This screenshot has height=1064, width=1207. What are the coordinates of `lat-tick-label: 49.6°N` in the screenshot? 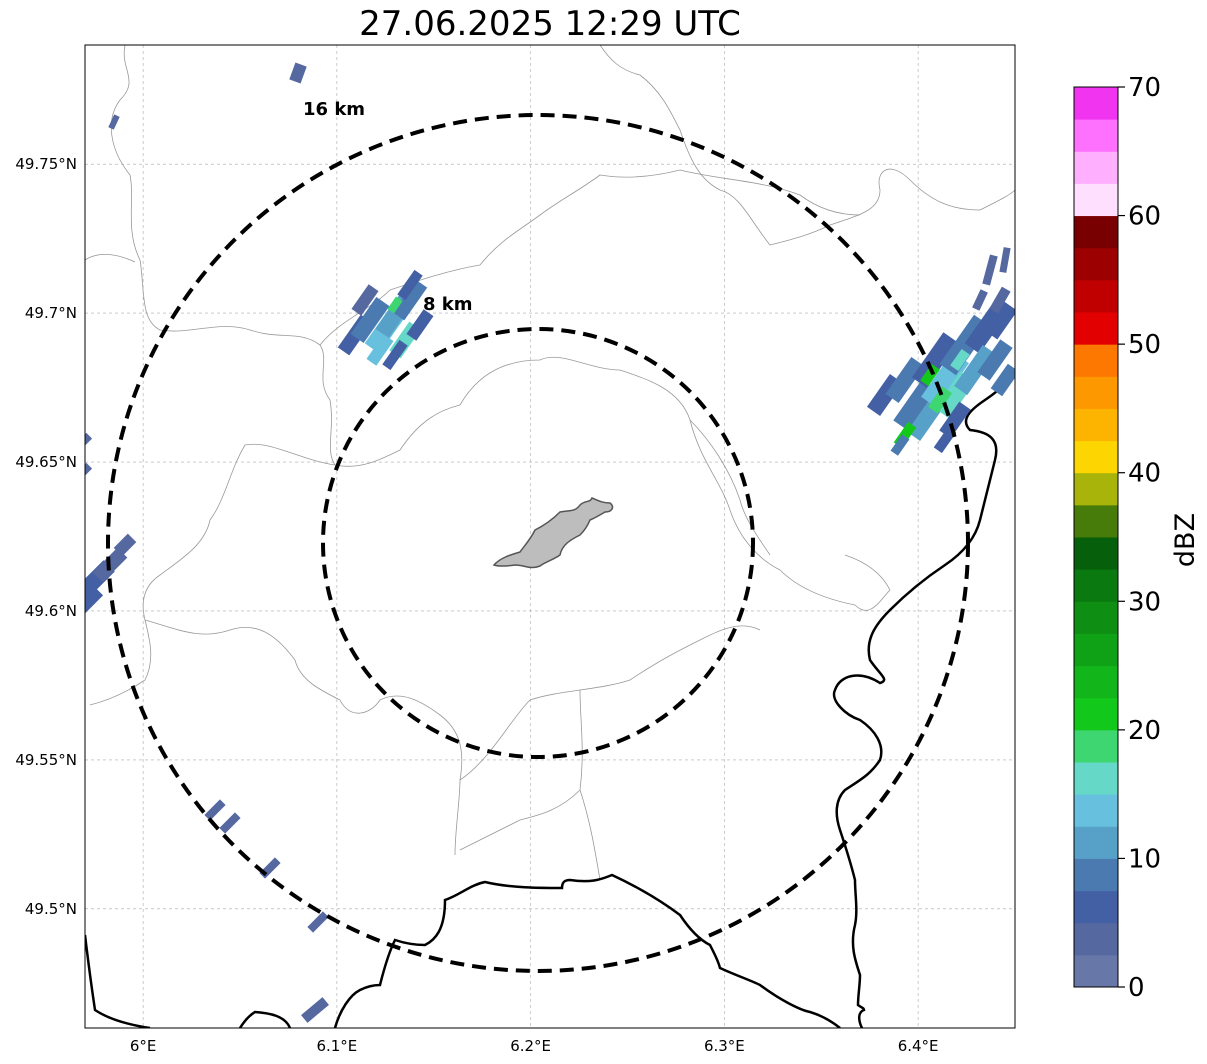 It's located at (51, 611).